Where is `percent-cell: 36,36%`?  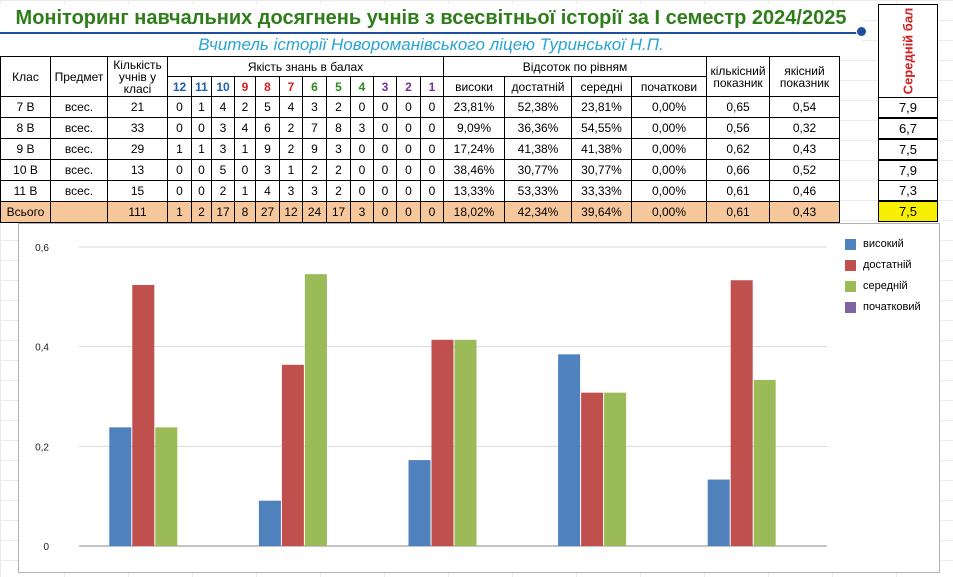
percent-cell: 36,36% is located at coordinates (538, 128).